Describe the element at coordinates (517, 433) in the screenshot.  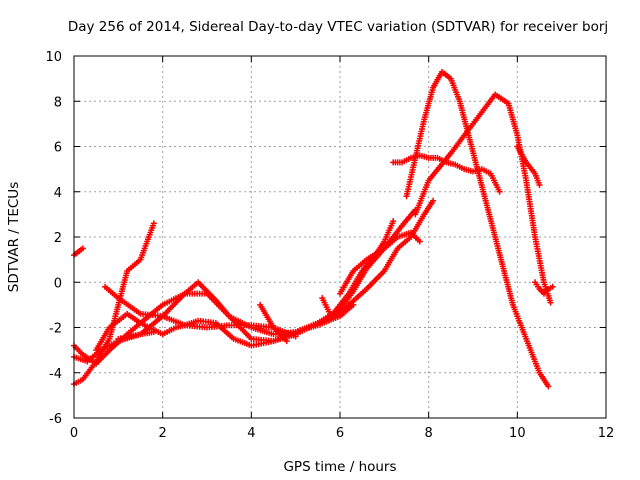
I see `x-tick-label: 10` at that location.